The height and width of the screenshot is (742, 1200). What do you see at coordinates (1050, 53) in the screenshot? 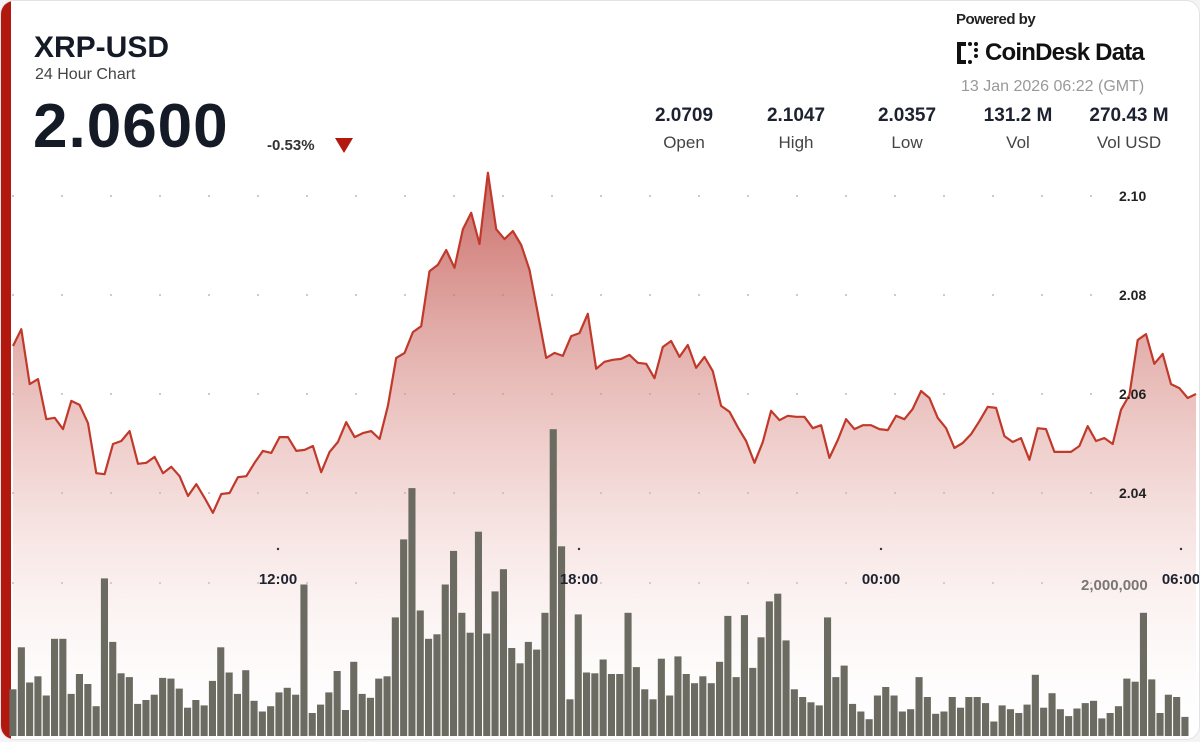
I see `coindesk-logo: CoinDesk Data` at bounding box center [1050, 53].